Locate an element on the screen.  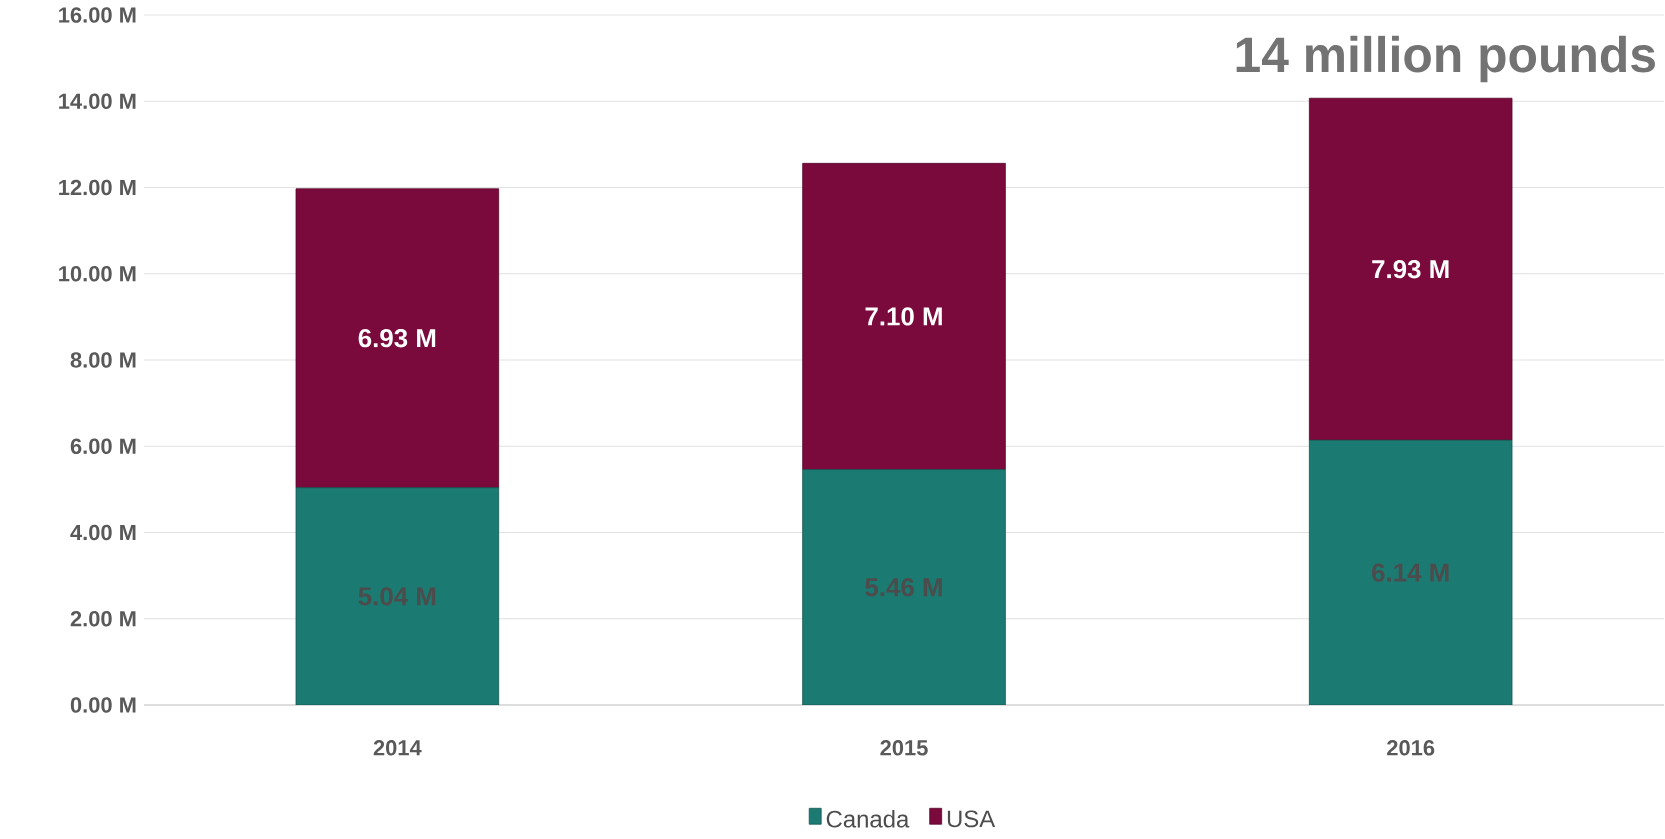
data-label: 7.10 M is located at coordinates (903, 316).